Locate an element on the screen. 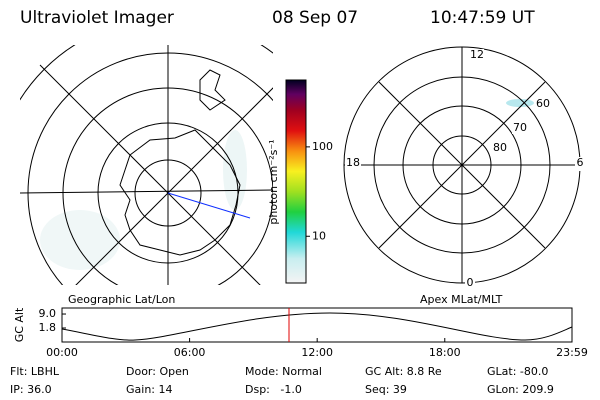  status-field: Flt: LBHL is located at coordinates (35, 371).